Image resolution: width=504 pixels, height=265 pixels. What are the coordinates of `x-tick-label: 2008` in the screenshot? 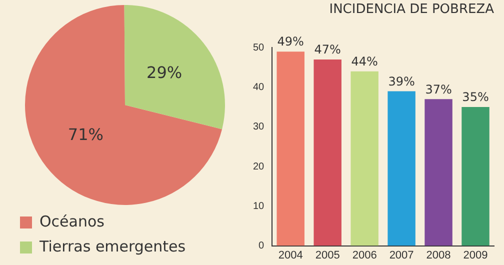 It's located at (438, 255).